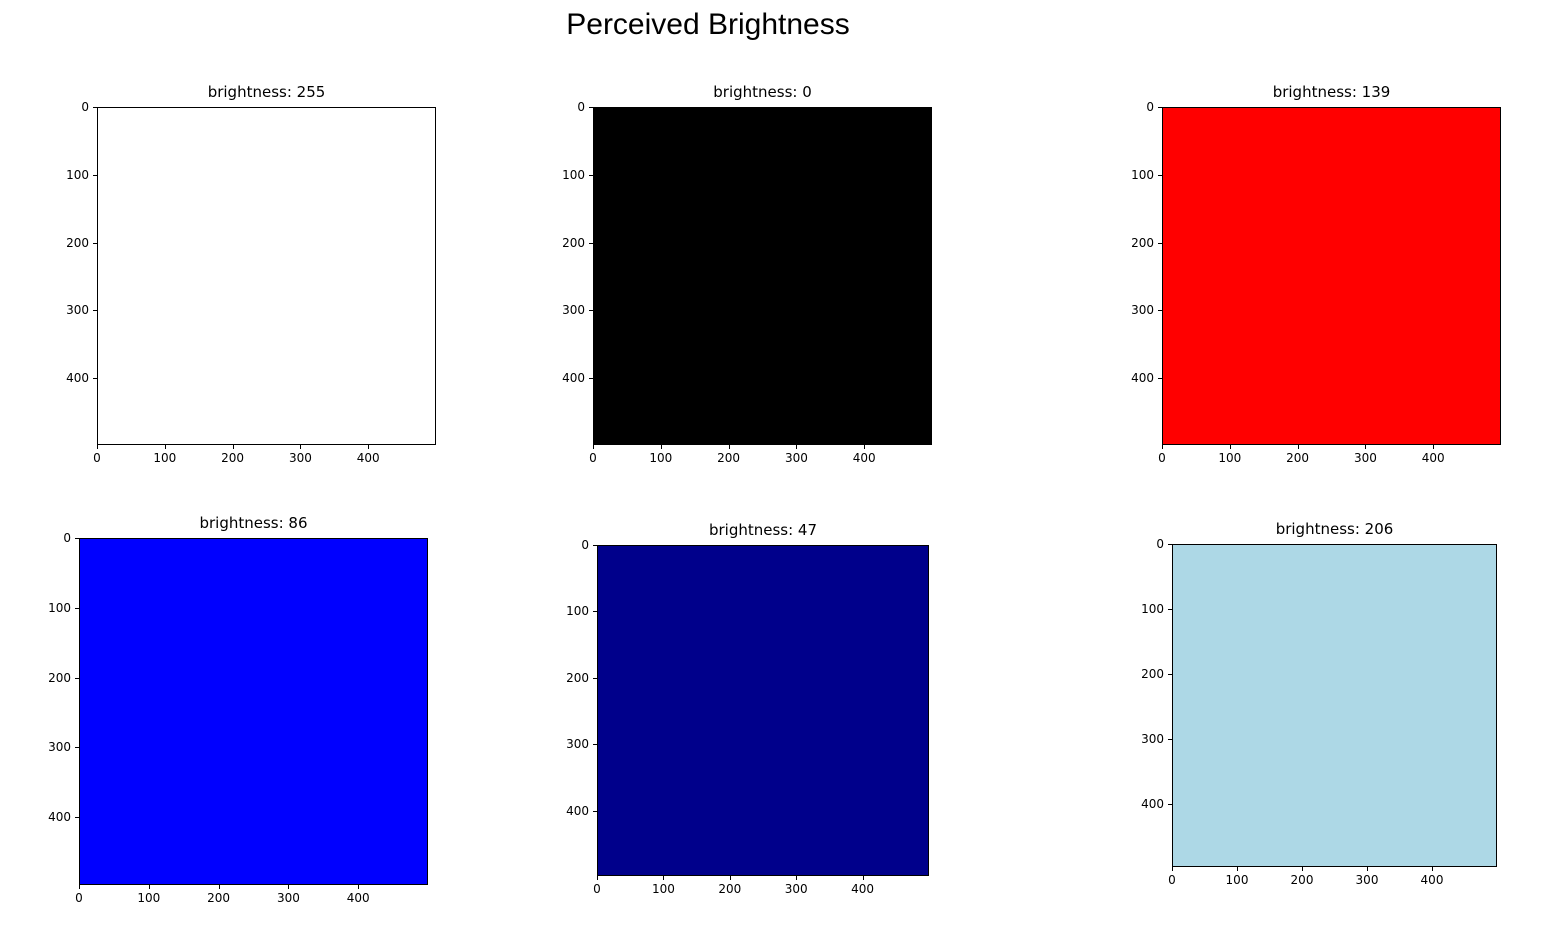  What do you see at coordinates (253, 523) in the screenshot?
I see `subplot-title: brightness: 86` at bounding box center [253, 523].